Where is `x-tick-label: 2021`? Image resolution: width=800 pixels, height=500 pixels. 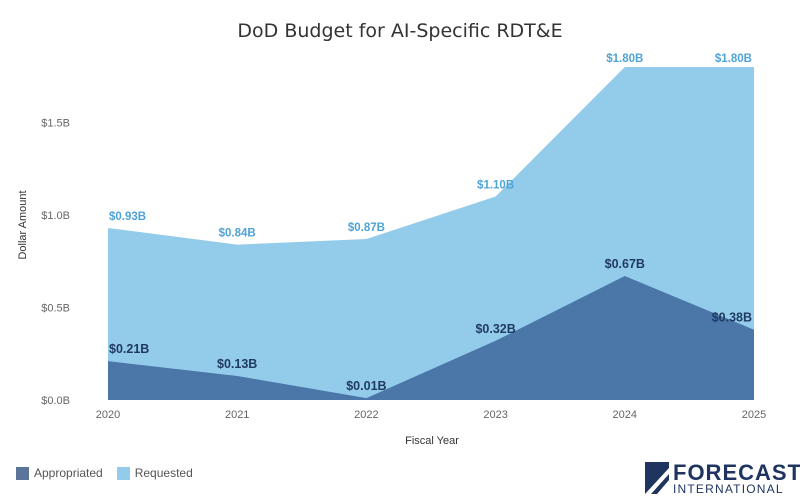
x-tick-label: 2021 is located at coordinates (237, 415).